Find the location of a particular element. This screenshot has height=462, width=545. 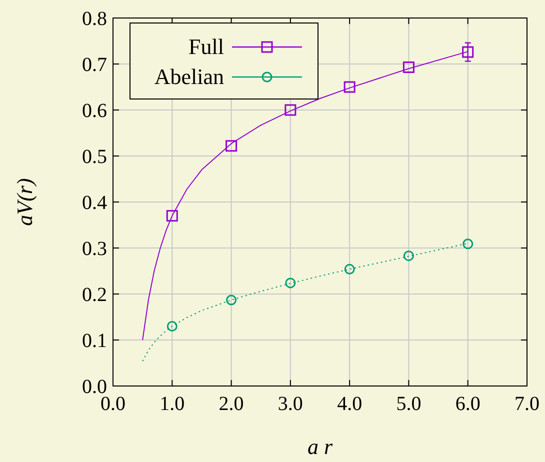

x-tick-label: 7.0 is located at coordinates (527, 404).